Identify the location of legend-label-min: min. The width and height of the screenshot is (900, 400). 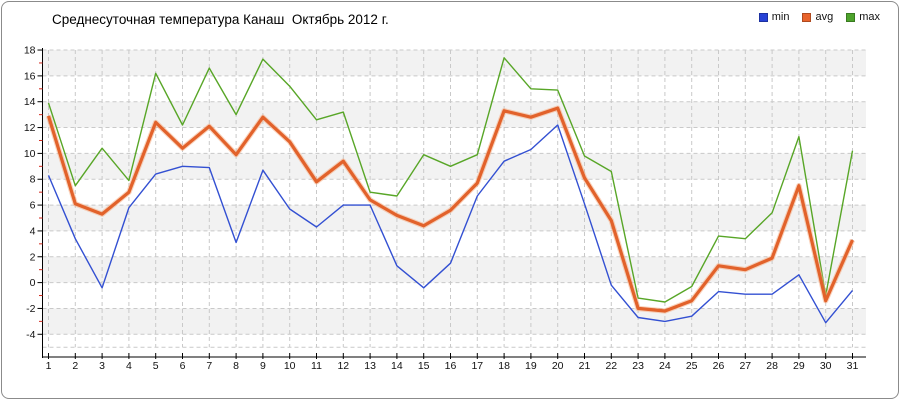
(780, 17).